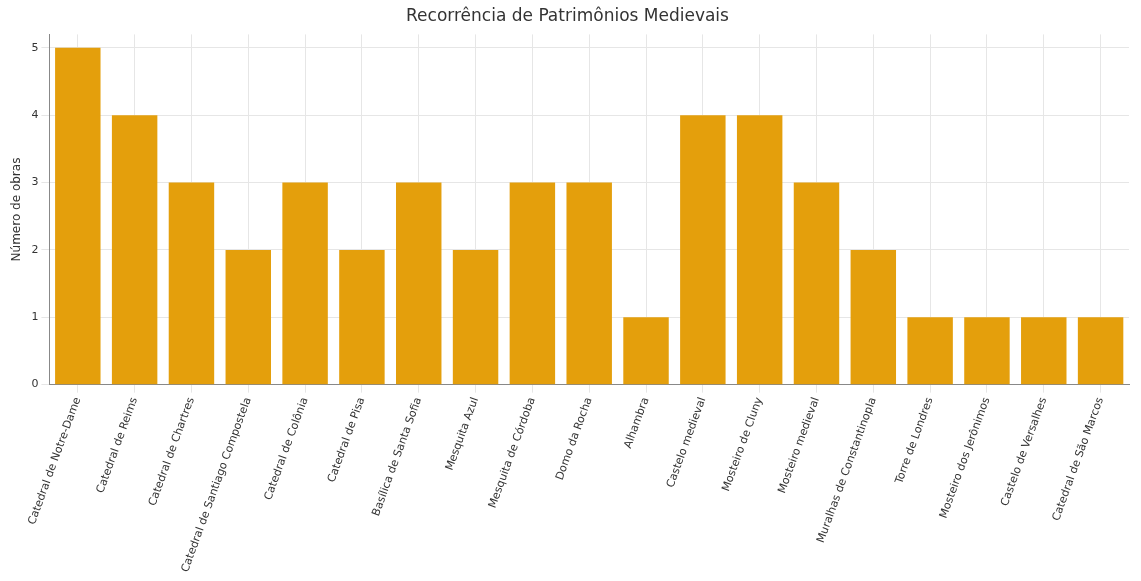  I want to click on y-tick-label: 2, so click(35, 249).